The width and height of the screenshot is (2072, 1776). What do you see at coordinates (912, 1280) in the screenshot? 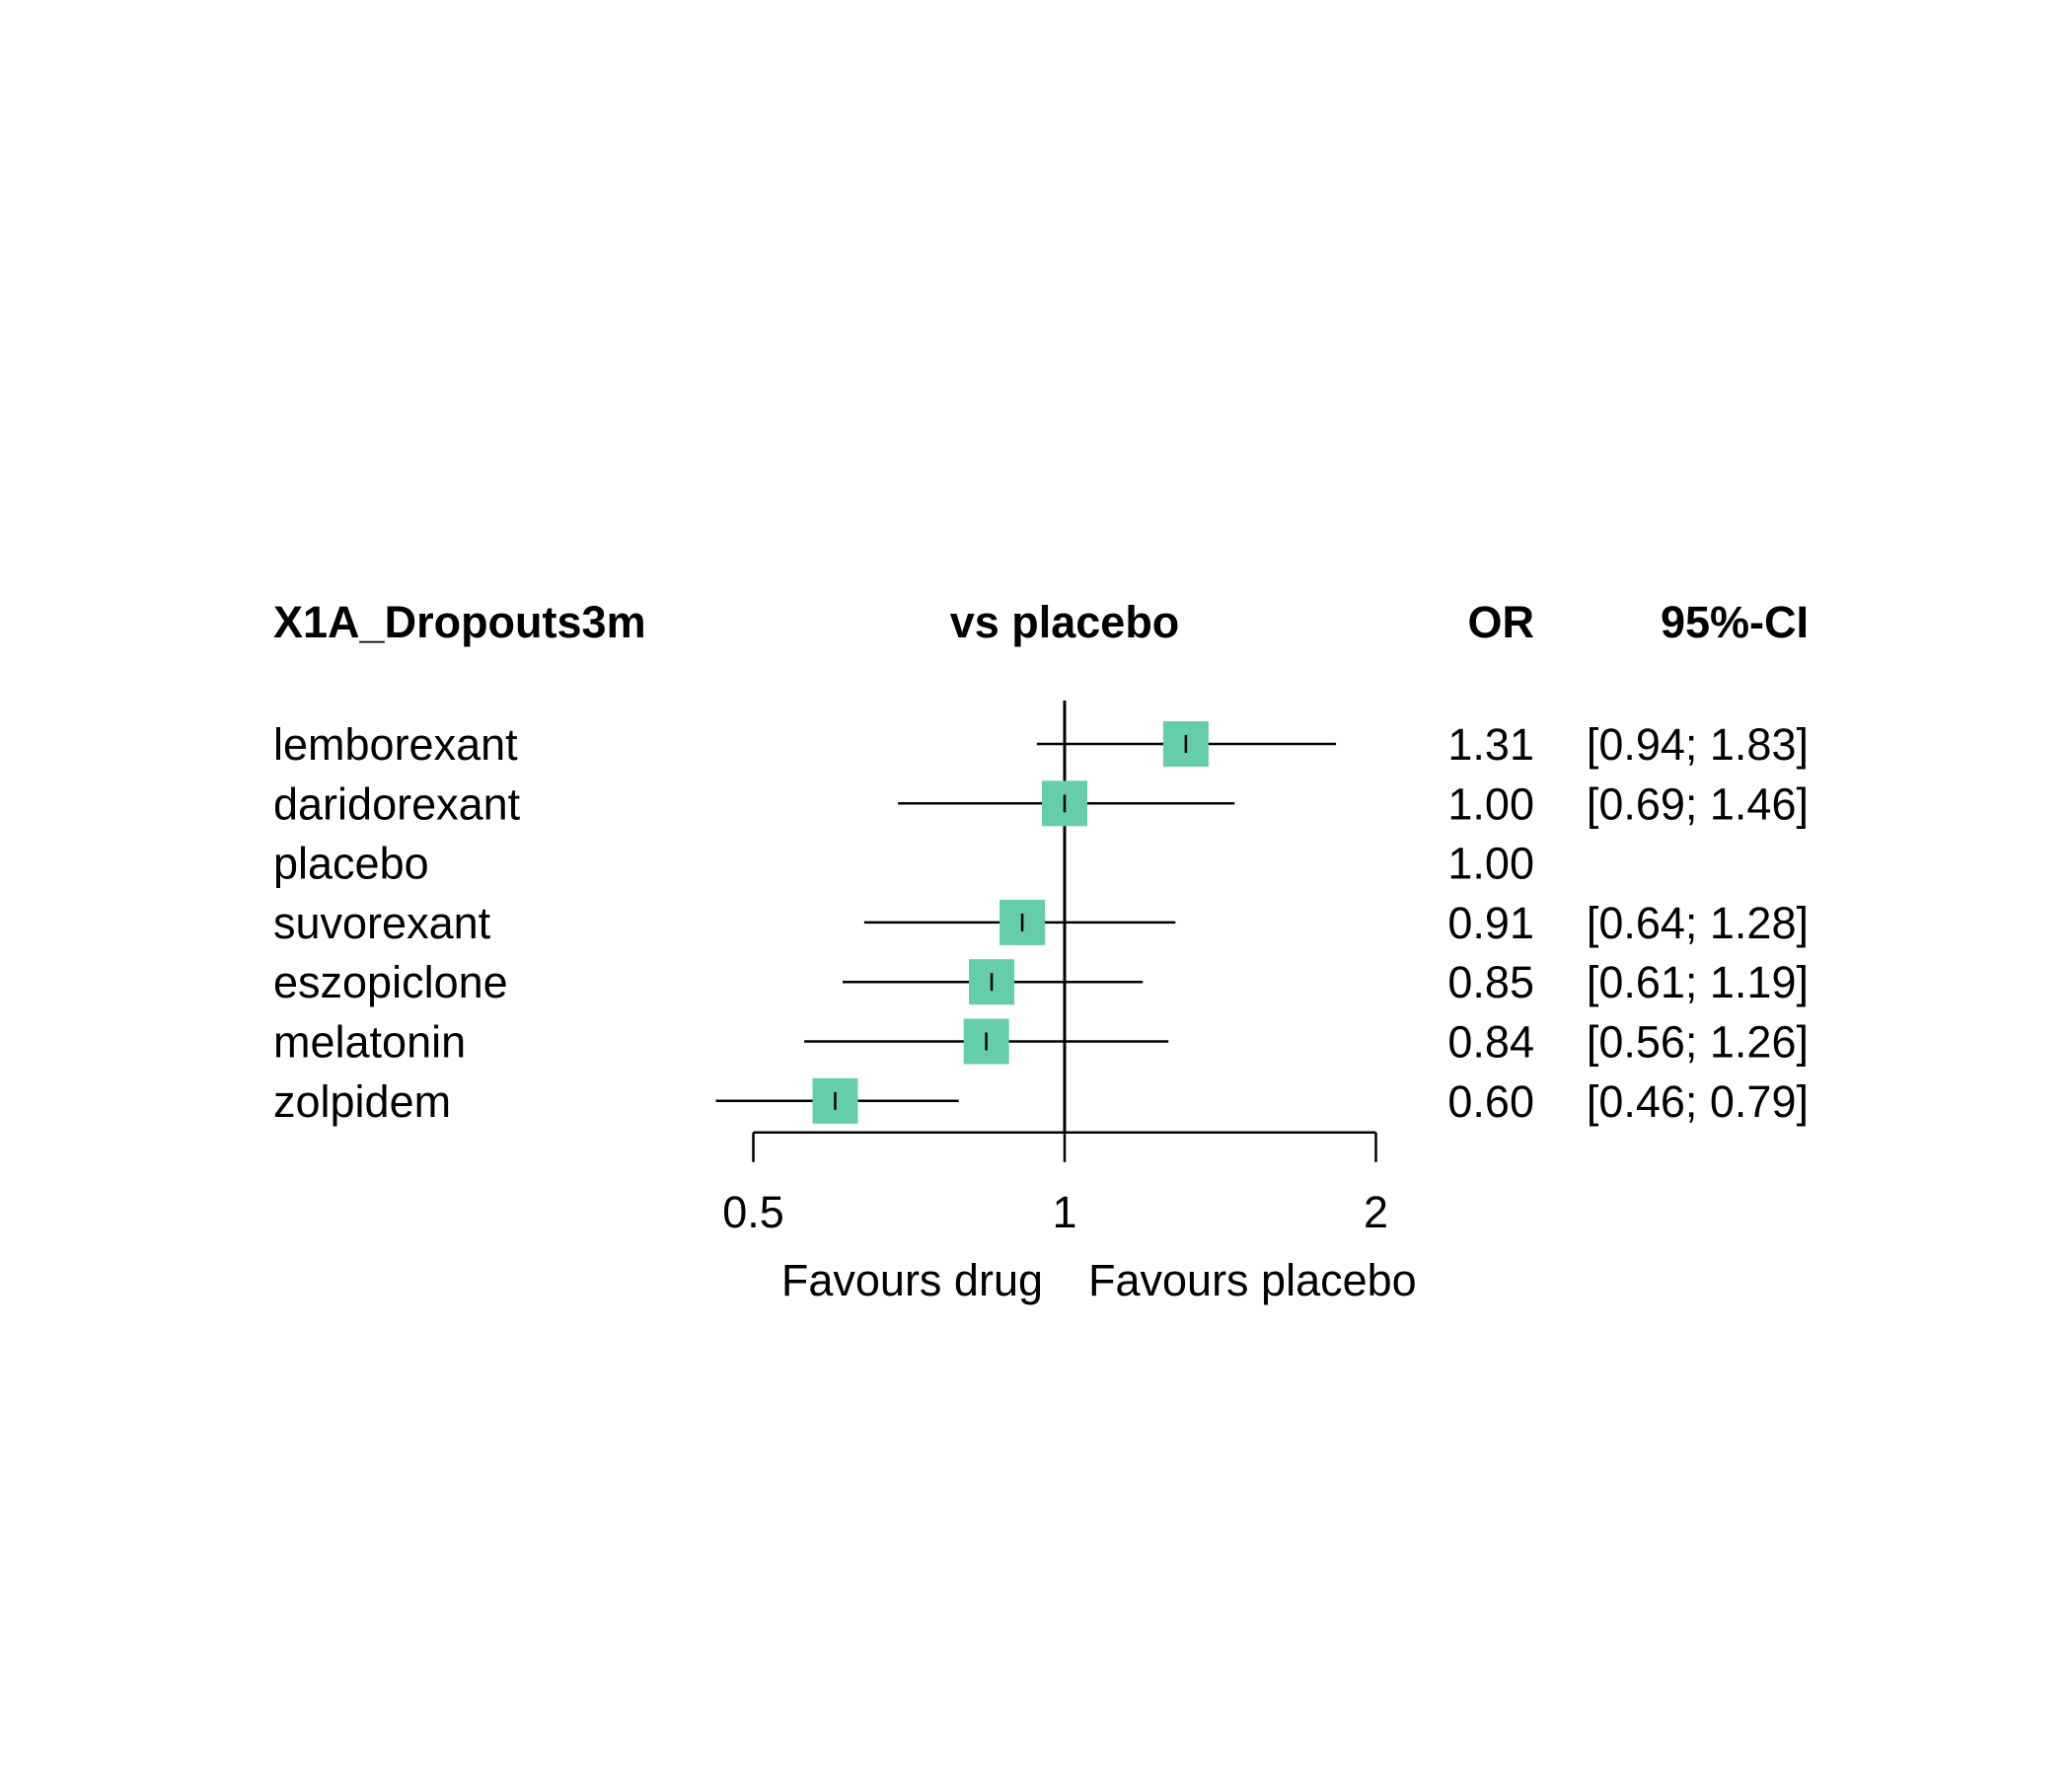
I see `favours-left-label: Favours drug` at bounding box center [912, 1280].